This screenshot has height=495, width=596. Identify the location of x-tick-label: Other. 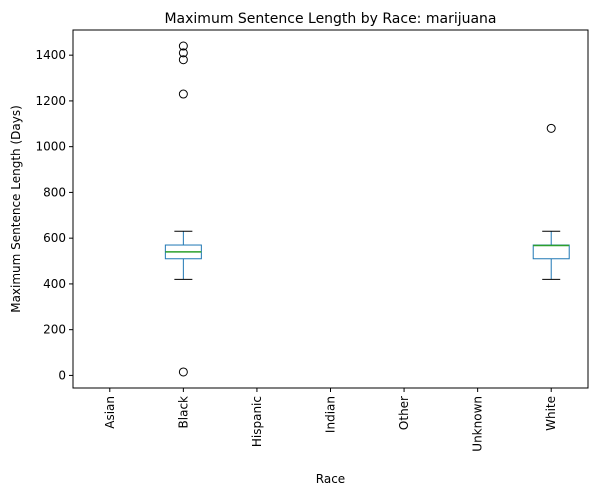
(404, 413).